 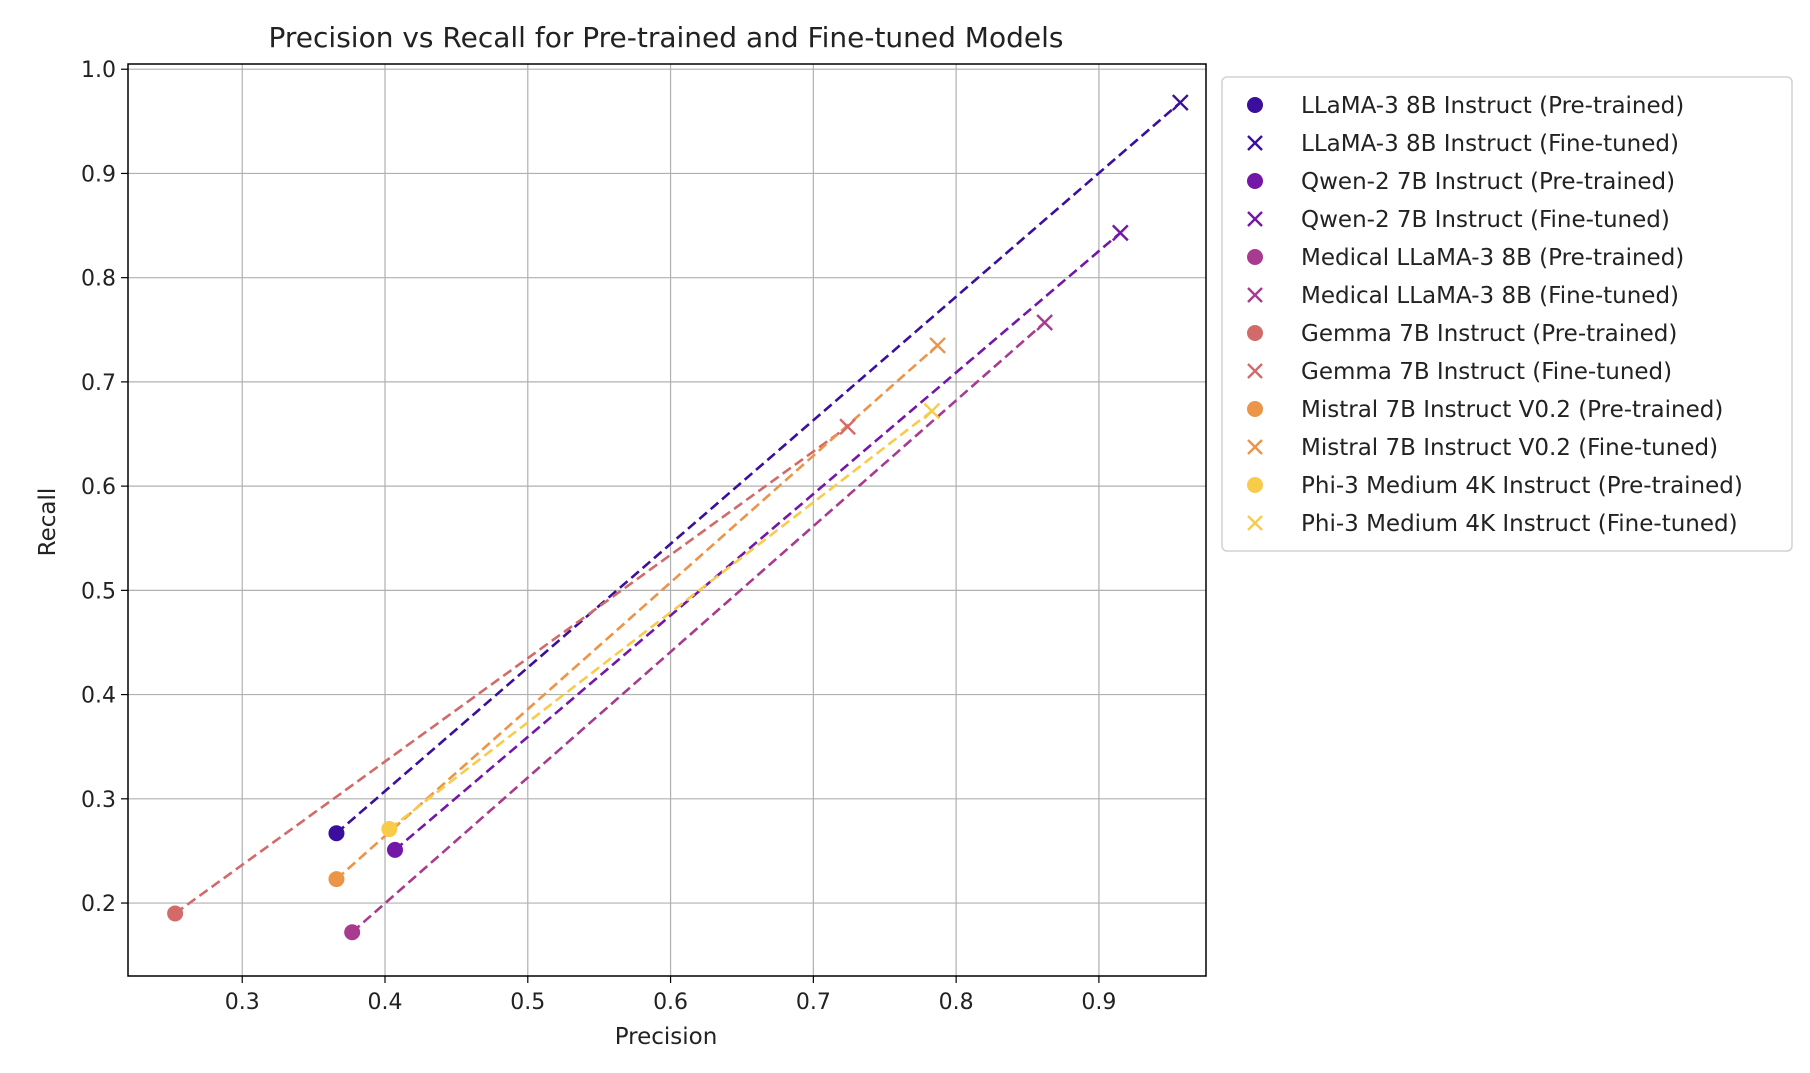 What do you see at coordinates (1490, 296) in the screenshot?
I see `legend-label: Medical LLaMA-3 8B (Fine-tuned)` at bounding box center [1490, 296].